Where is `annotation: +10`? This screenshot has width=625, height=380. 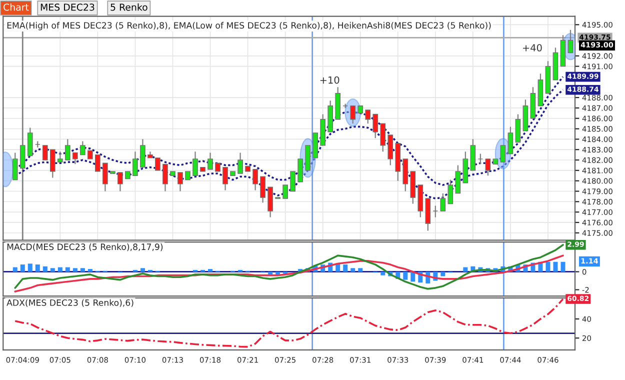
annotation: +10 is located at coordinates (330, 80).